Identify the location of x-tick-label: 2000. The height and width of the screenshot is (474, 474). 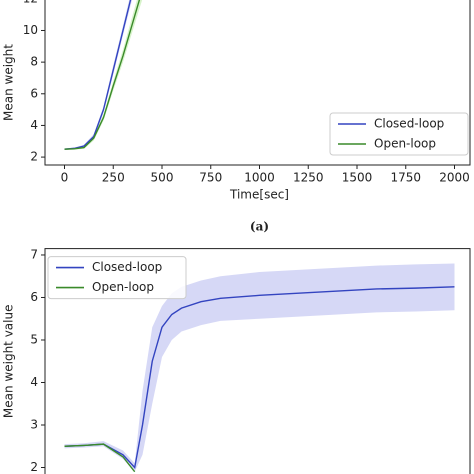
(454, 178).